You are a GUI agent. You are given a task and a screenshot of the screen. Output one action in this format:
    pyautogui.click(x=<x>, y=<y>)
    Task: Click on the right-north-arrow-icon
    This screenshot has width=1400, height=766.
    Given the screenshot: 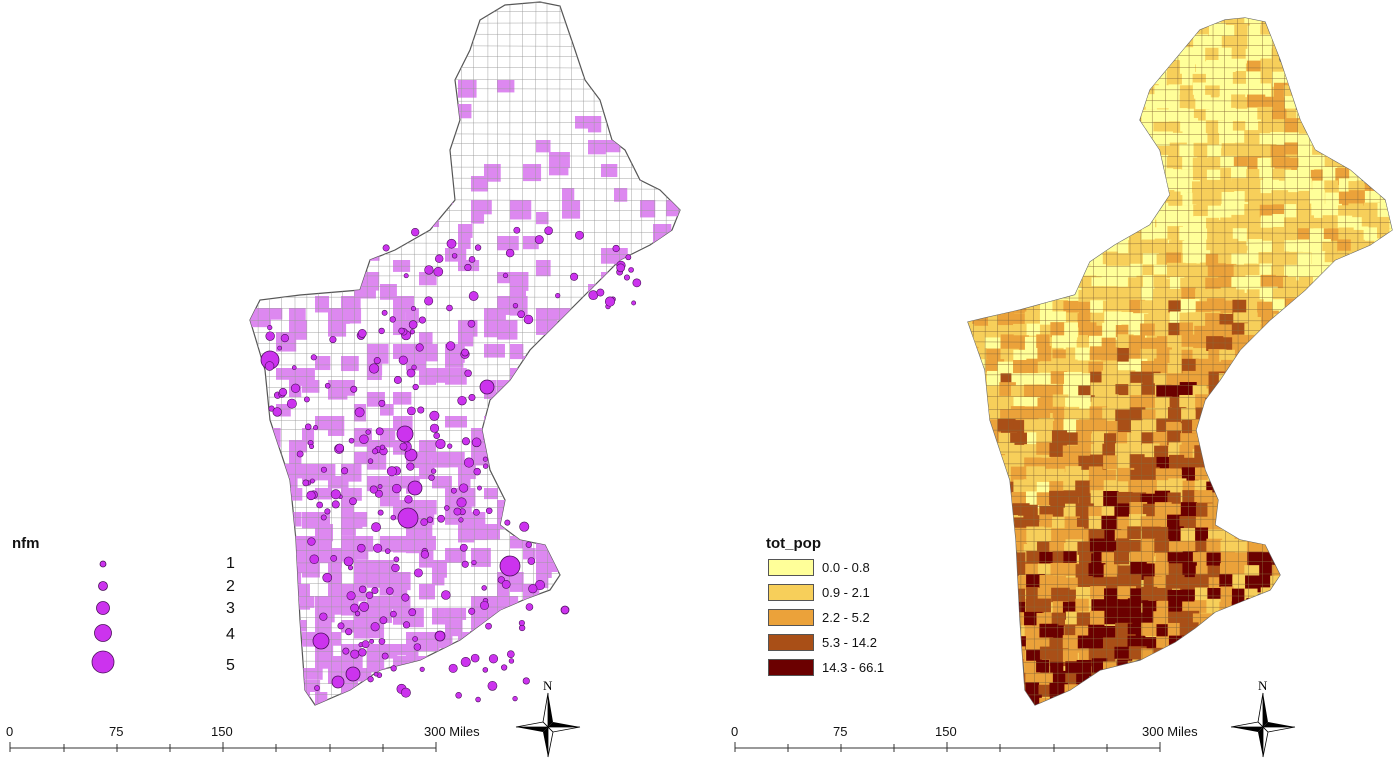 What is the action you would take?
    pyautogui.click(x=1263, y=725)
    